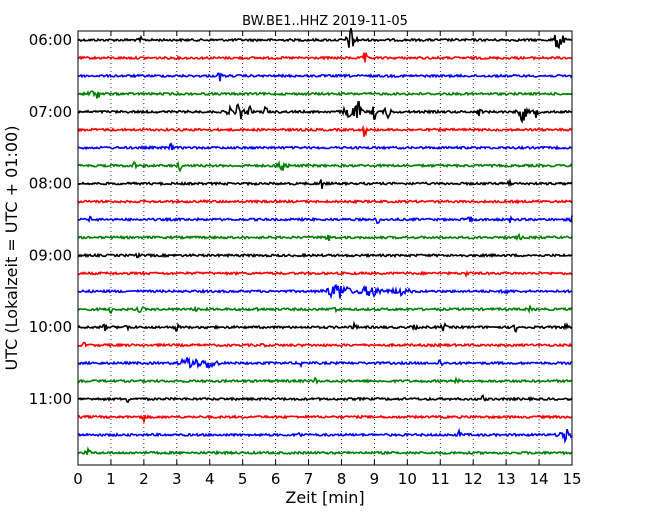  What do you see at coordinates (506, 479) in the screenshot?
I see `x-tick-label: 13` at bounding box center [506, 479].